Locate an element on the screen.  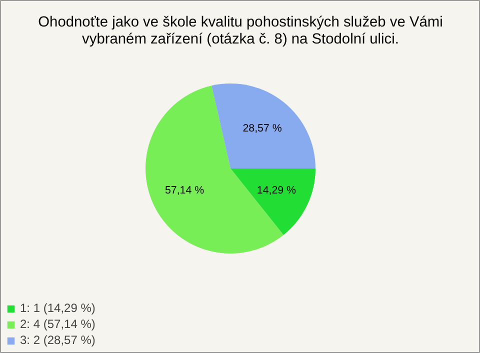
data-label: 57,14 % is located at coordinates (184, 190).